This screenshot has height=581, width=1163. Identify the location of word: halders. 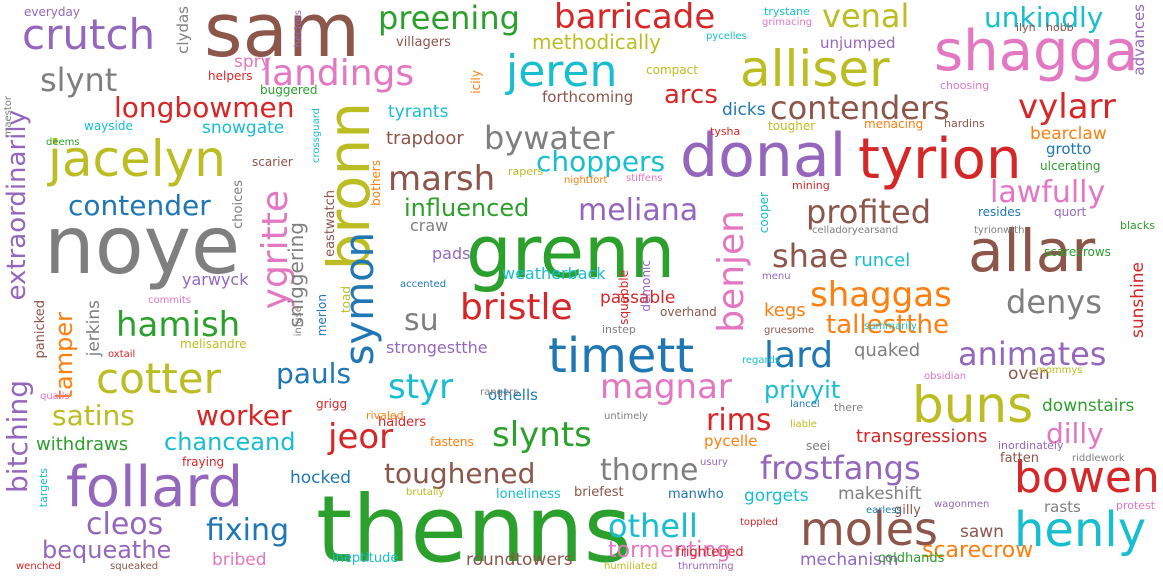
(402, 422).